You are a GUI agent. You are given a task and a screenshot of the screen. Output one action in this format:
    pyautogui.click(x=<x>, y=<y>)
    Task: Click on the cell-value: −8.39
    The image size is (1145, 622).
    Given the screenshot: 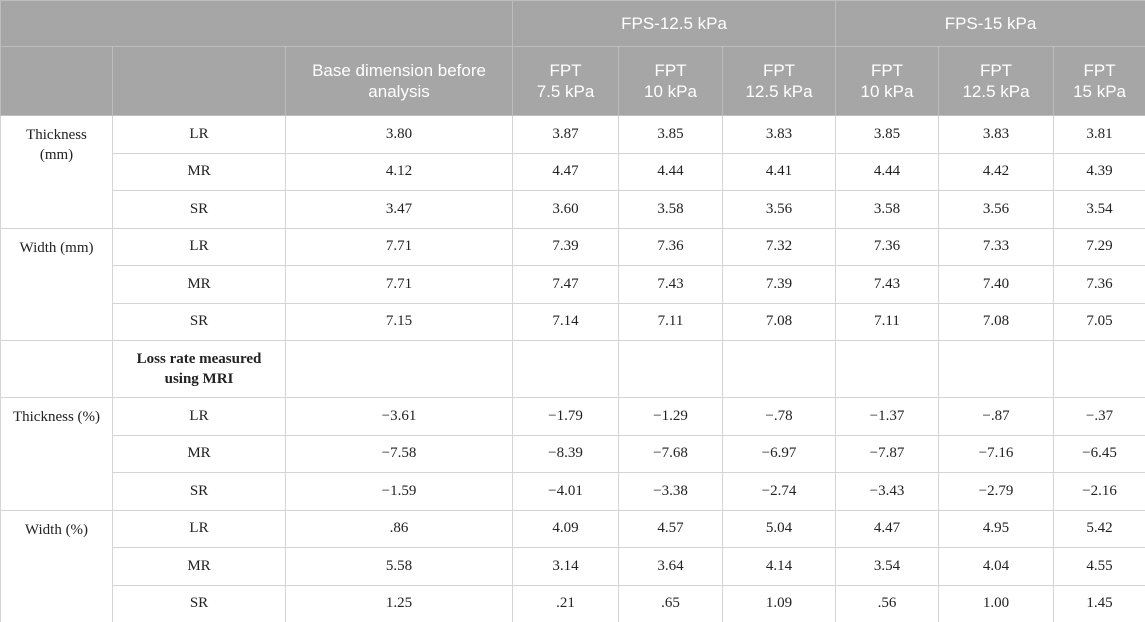 What is the action you would take?
    pyautogui.click(x=566, y=453)
    